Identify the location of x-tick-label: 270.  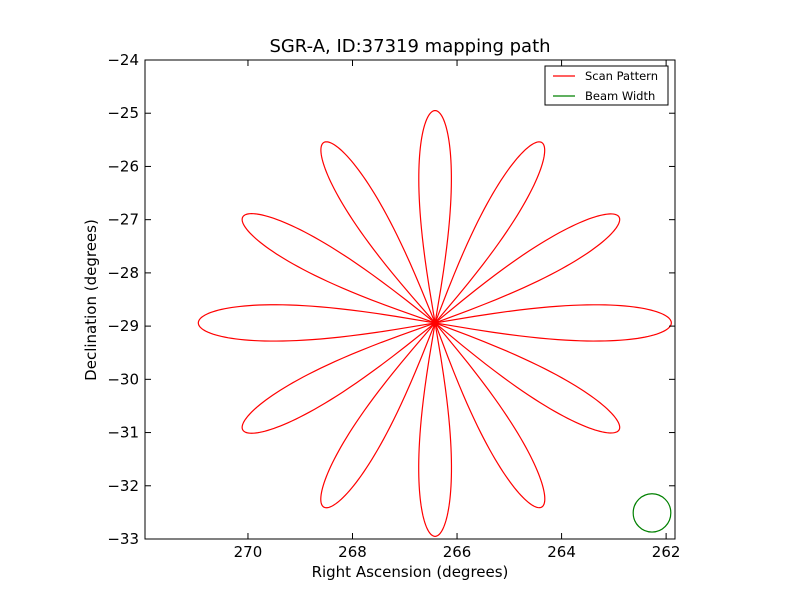
(248, 552).